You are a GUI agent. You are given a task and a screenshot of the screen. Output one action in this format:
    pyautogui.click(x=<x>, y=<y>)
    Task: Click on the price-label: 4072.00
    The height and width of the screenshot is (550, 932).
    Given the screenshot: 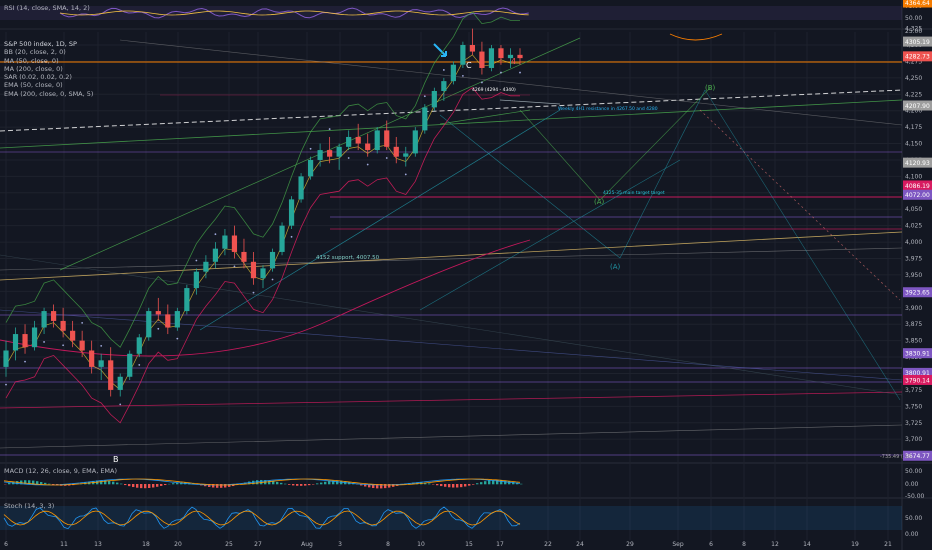 What is the action you would take?
    pyautogui.click(x=917, y=195)
    